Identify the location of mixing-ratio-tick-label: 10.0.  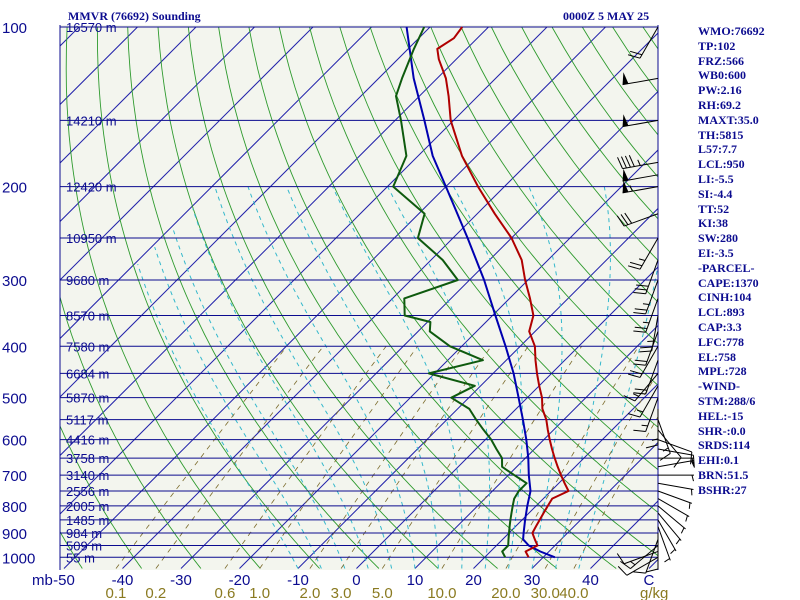
(441, 592).